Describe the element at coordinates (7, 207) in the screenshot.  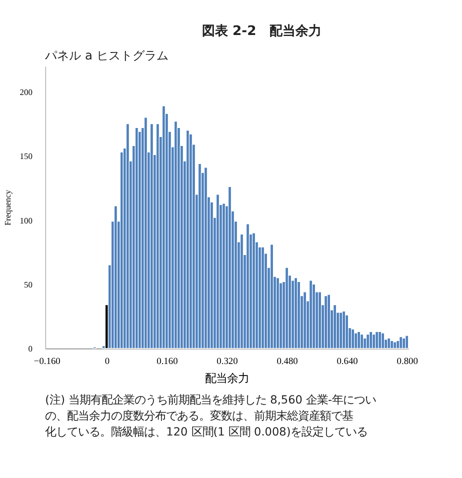
I see `y-axis-title: Frequency` at that location.